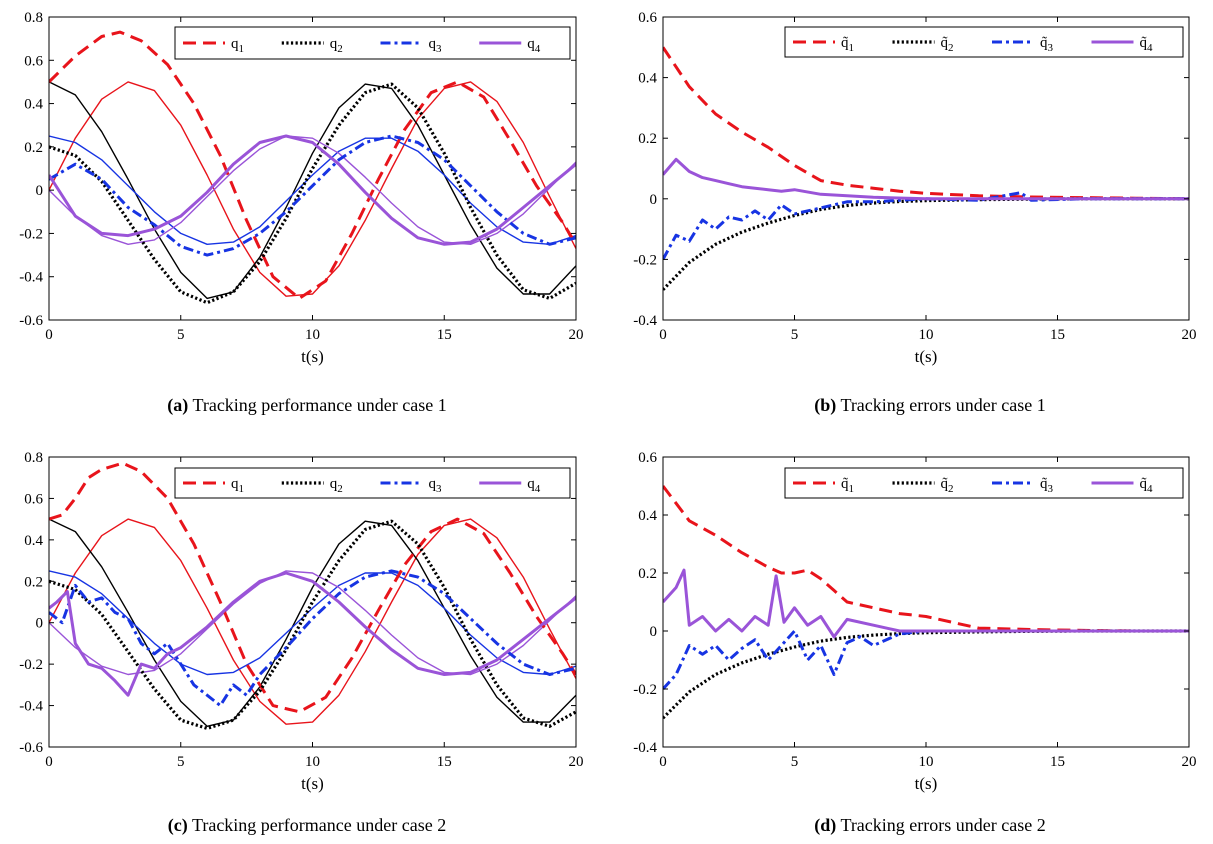  I want to click on caption-b: (b) Tracking errors under case 1, so click(929, 405).